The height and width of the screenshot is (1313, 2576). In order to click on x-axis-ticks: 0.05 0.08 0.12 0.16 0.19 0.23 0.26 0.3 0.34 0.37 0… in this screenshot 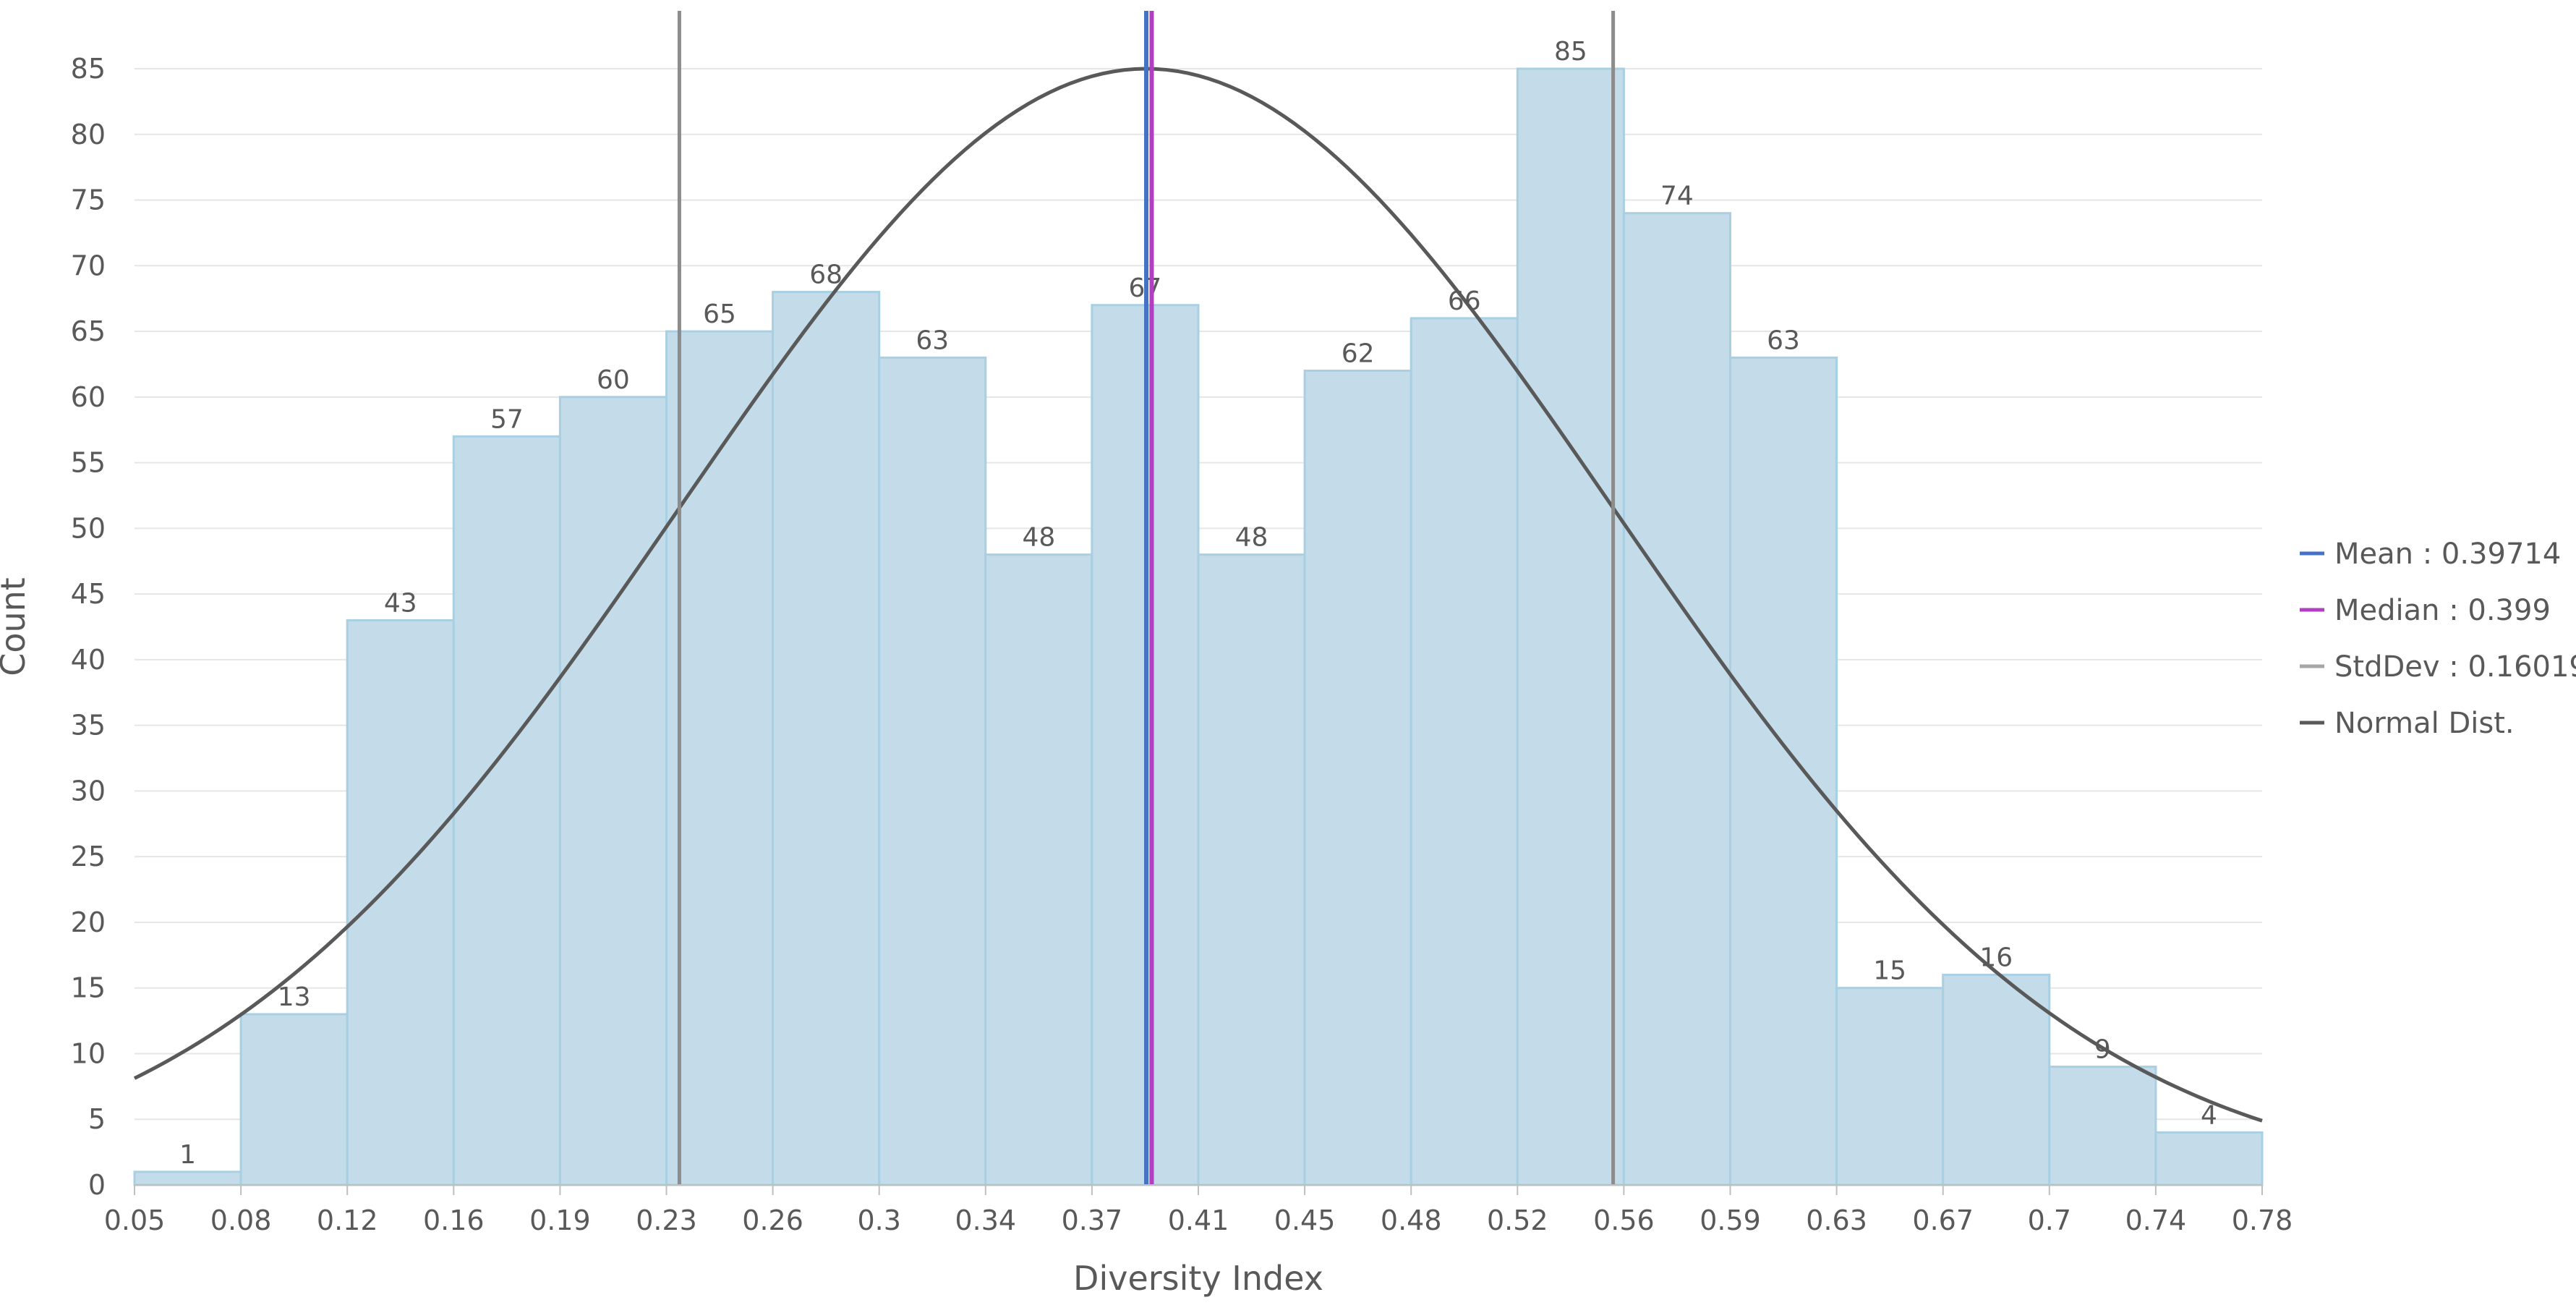, I will do `click(1198, 1210)`.